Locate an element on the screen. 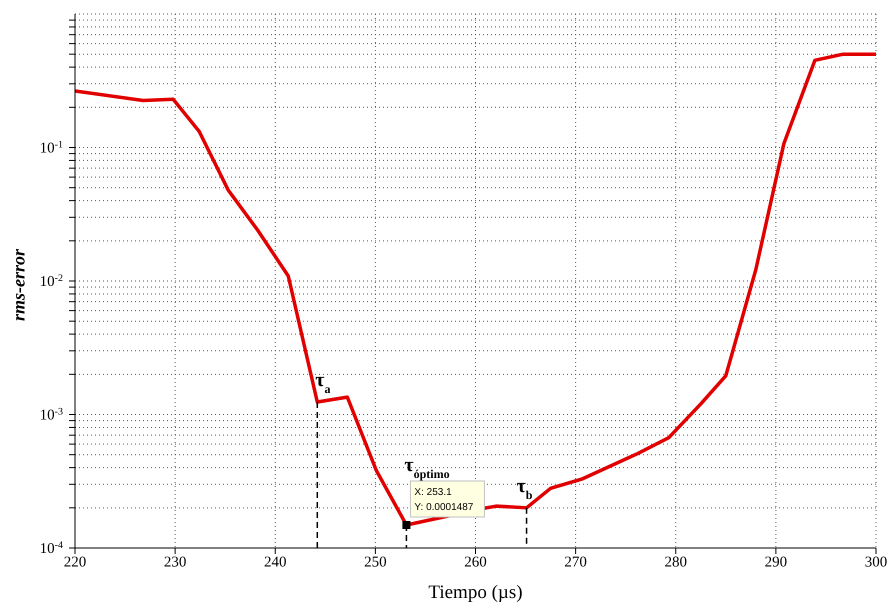  x-tick-label: 290 is located at coordinates (776, 562).